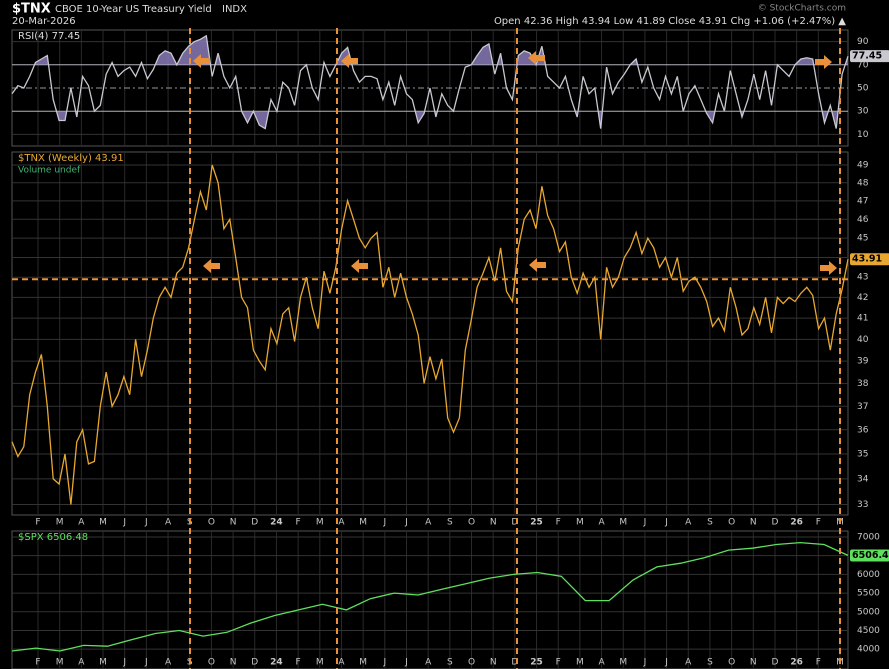 Image resolution: width=889 pixels, height=669 pixels. Describe the element at coordinates (802, 9) in the screenshot. I see `credit: © StockCharts.com` at that location.